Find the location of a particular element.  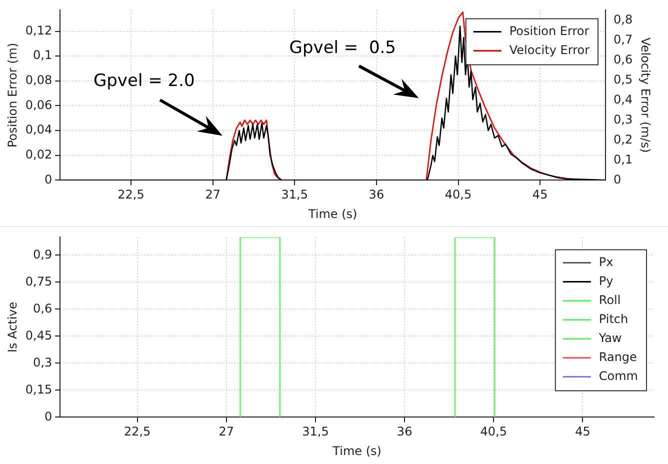

y2-tick-label: 0,6 is located at coordinates (623, 59).